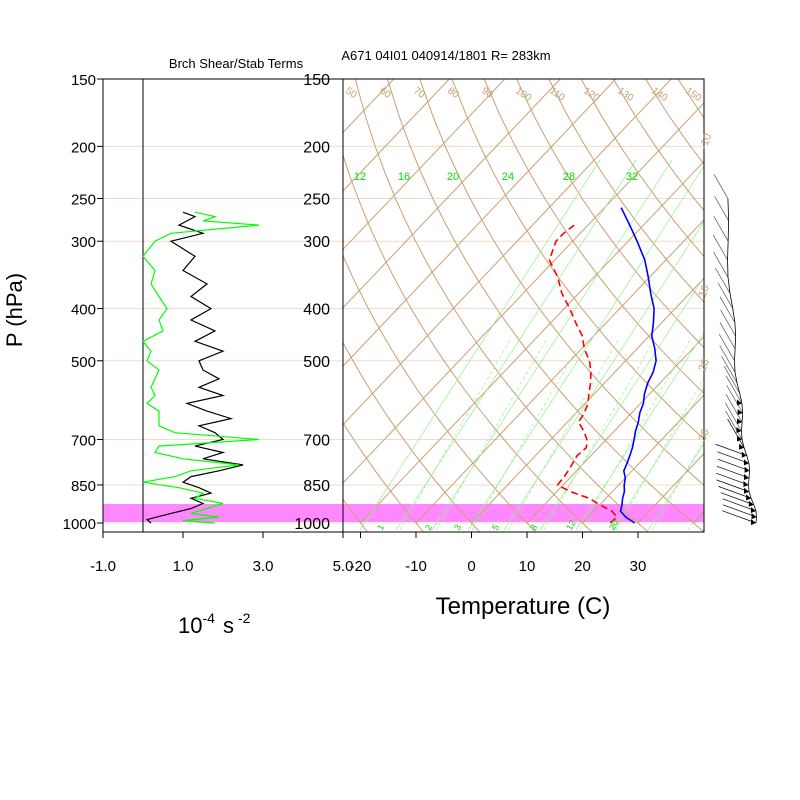 This screenshot has width=800, height=800. I want to click on pressure-label-right: 250, so click(316, 200).